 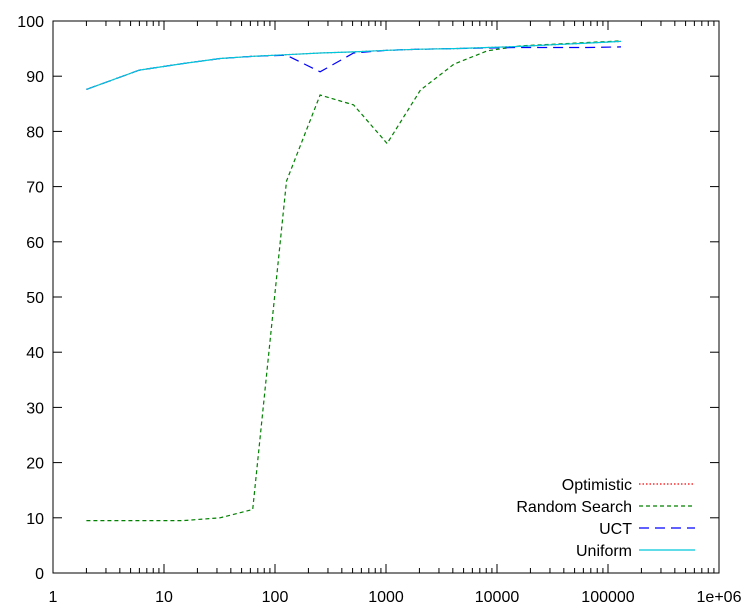 I want to click on x-tick-label: 1000, so click(x=386, y=597).